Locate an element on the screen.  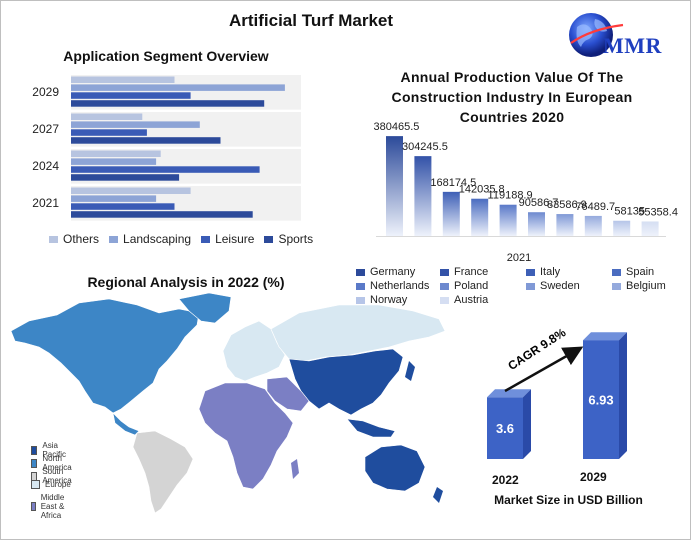
data-label: 304245.5 is located at coordinates (425, 147).